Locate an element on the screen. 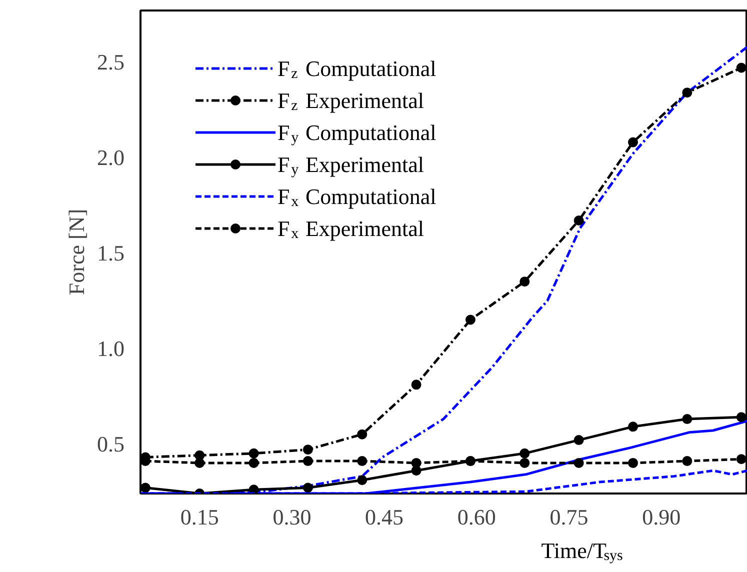  x-tick-label: 0.60 is located at coordinates (476, 517).